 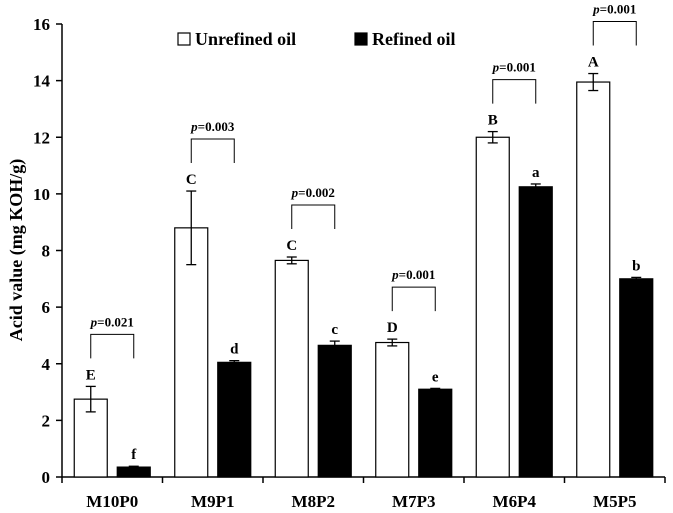 I want to click on significance-letter: c, so click(x=334, y=330).